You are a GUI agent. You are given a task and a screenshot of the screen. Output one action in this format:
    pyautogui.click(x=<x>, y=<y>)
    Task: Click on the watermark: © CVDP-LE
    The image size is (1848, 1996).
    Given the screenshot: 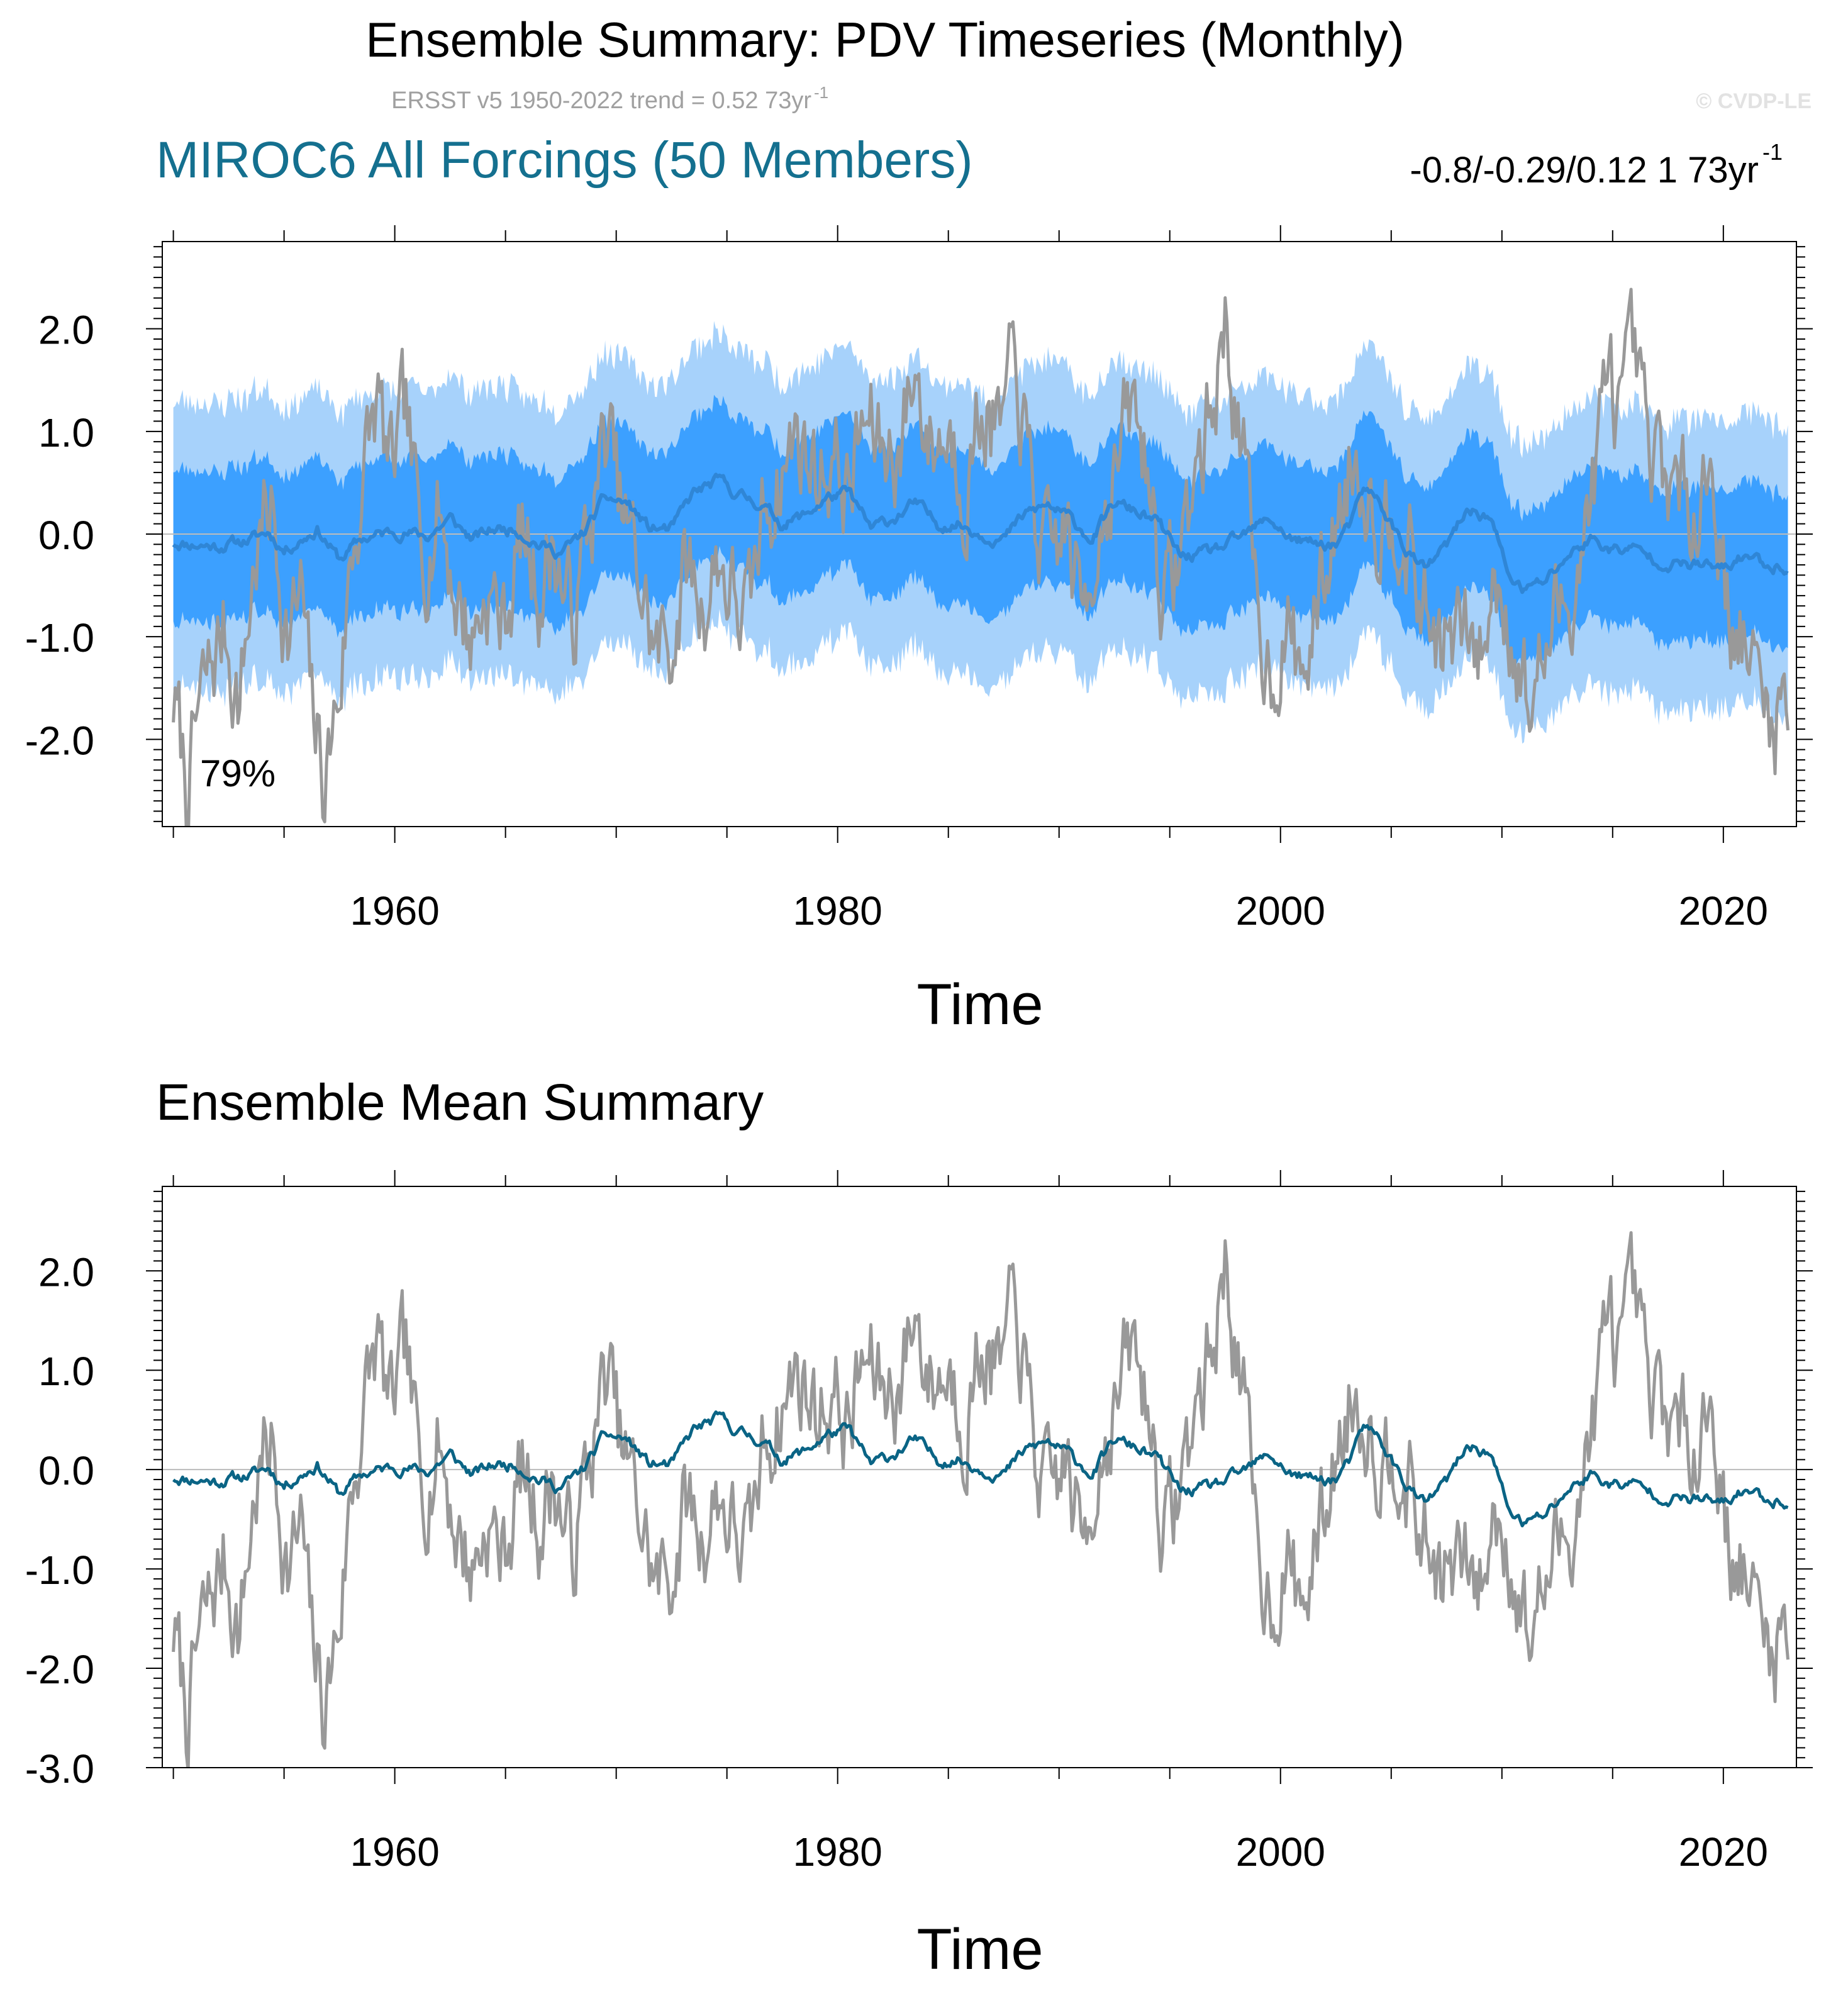 What is the action you would take?
    pyautogui.click(x=1754, y=101)
    